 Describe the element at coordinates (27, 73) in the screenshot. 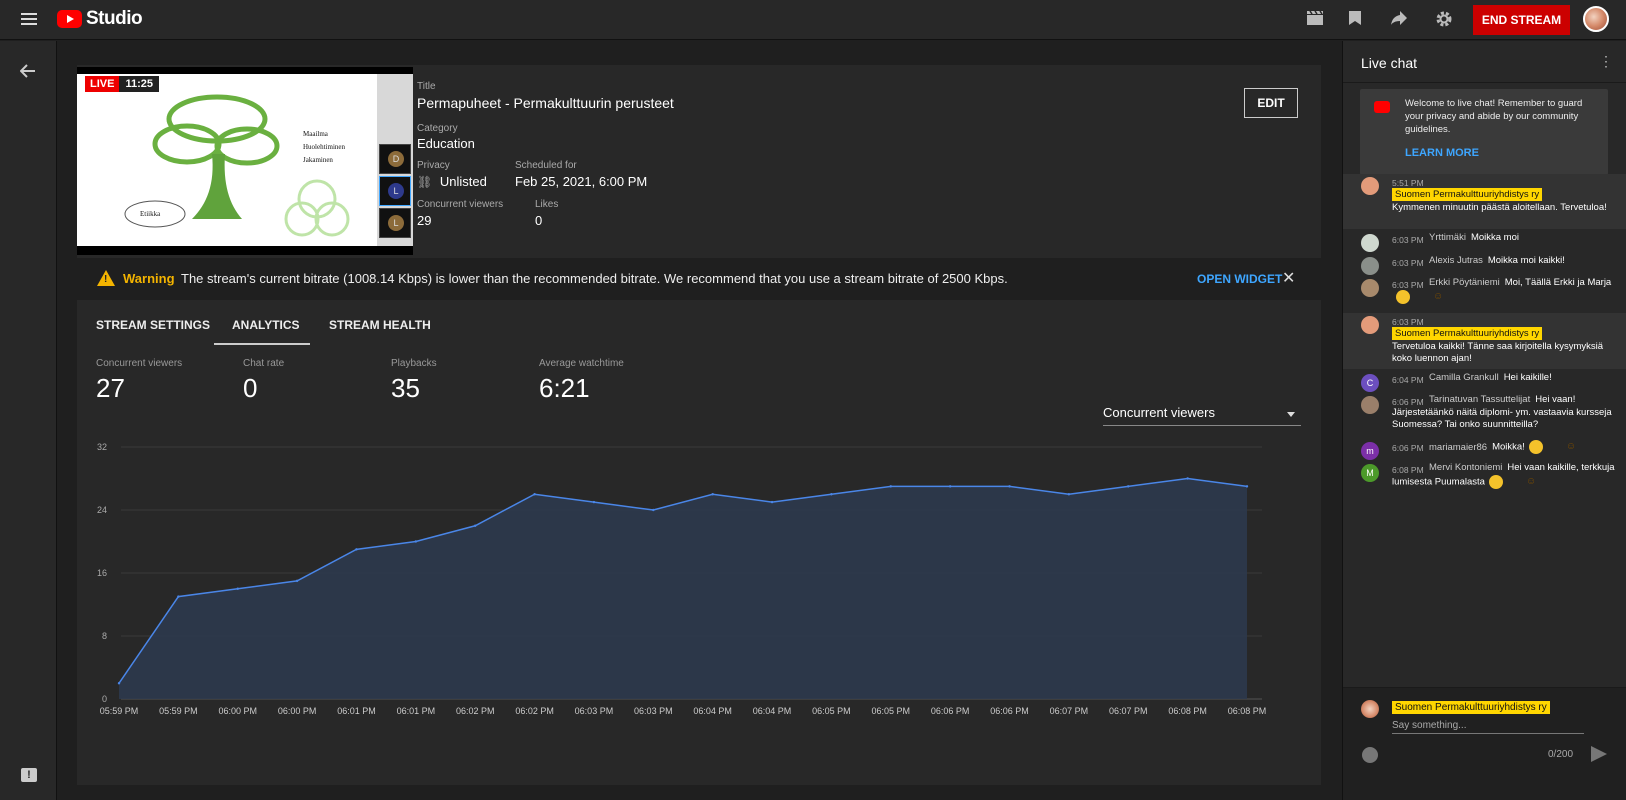

I see `back-arrow-icon` at that location.